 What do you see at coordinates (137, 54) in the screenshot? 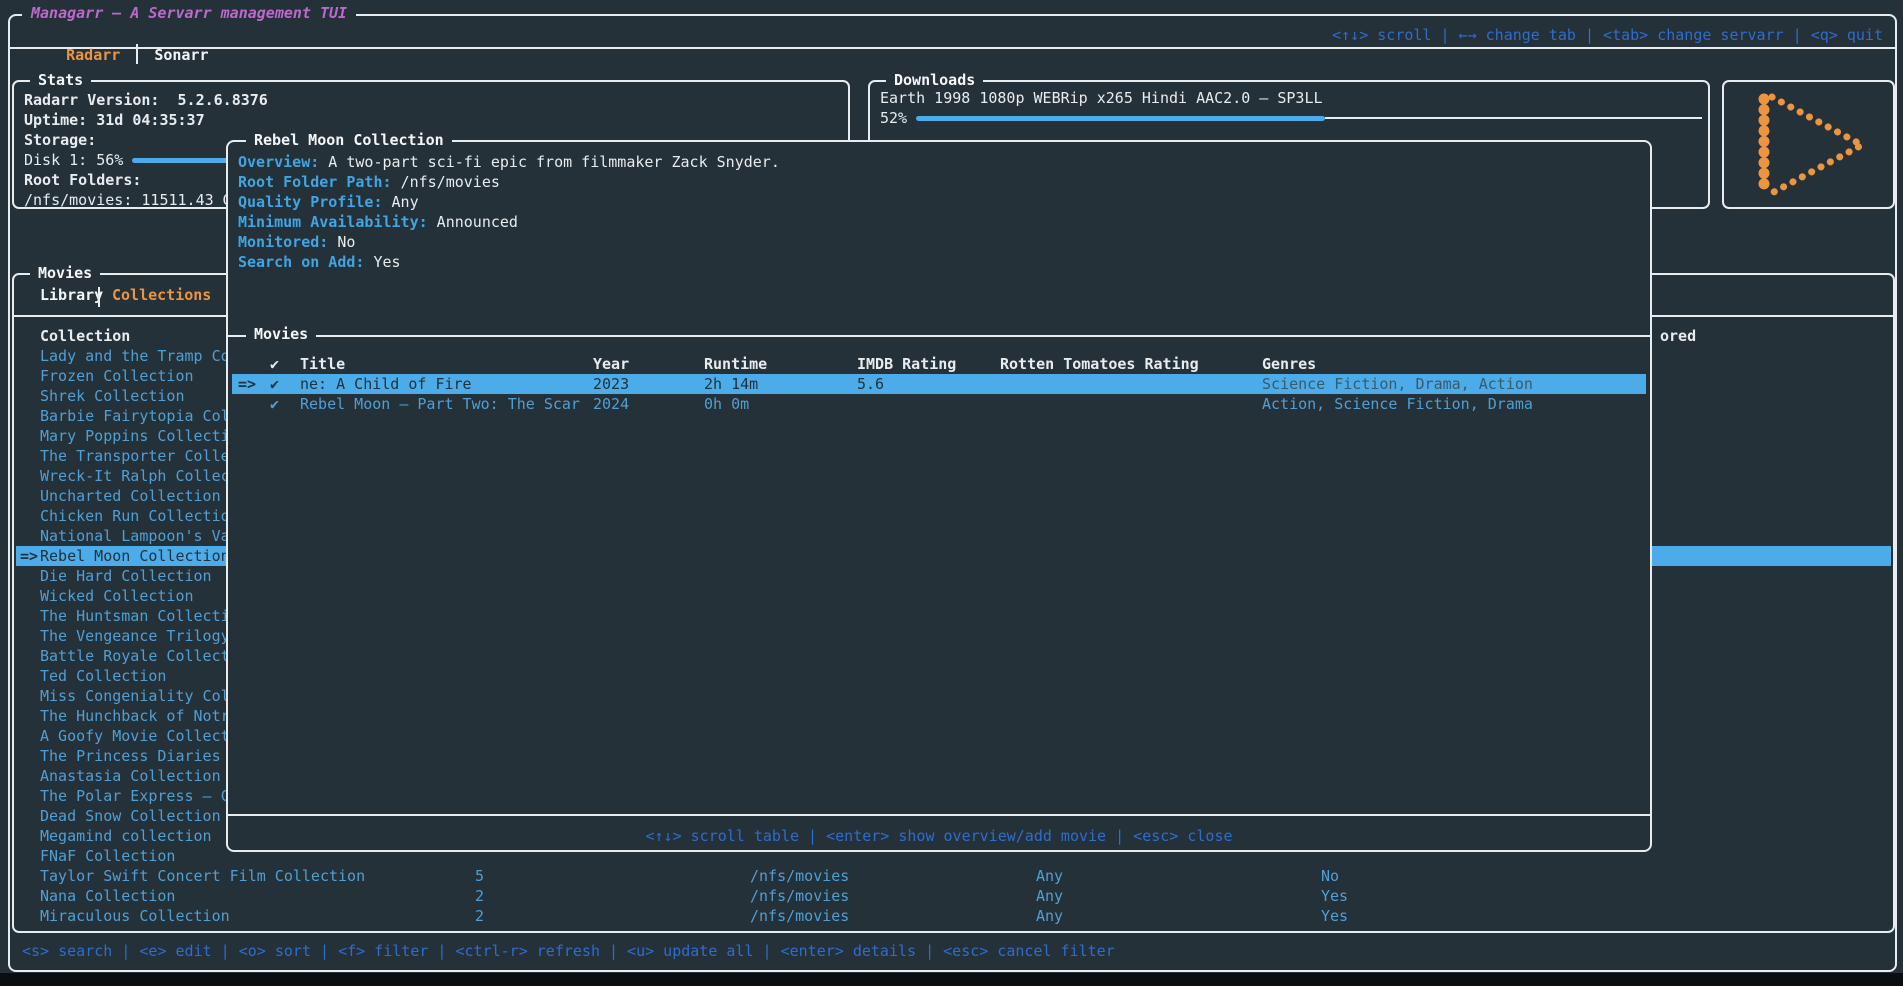
I see `tab-divider` at bounding box center [137, 54].